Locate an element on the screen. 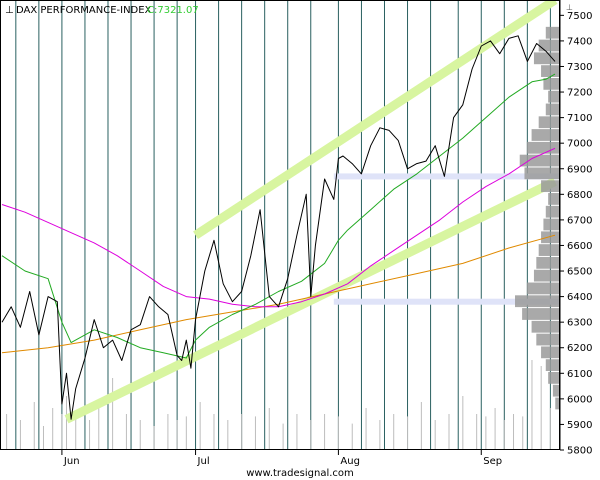 The image size is (600, 480). highlight-levels is located at coordinates (446, 239).